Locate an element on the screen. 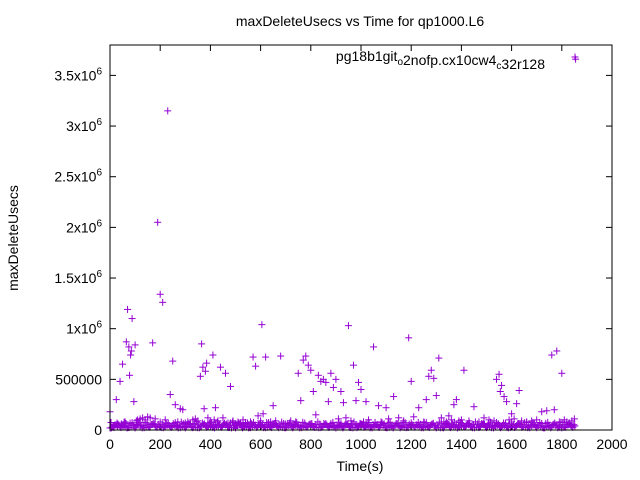 This screenshot has height=480, width=640. x-tick-label: 2000 is located at coordinates (611, 444).